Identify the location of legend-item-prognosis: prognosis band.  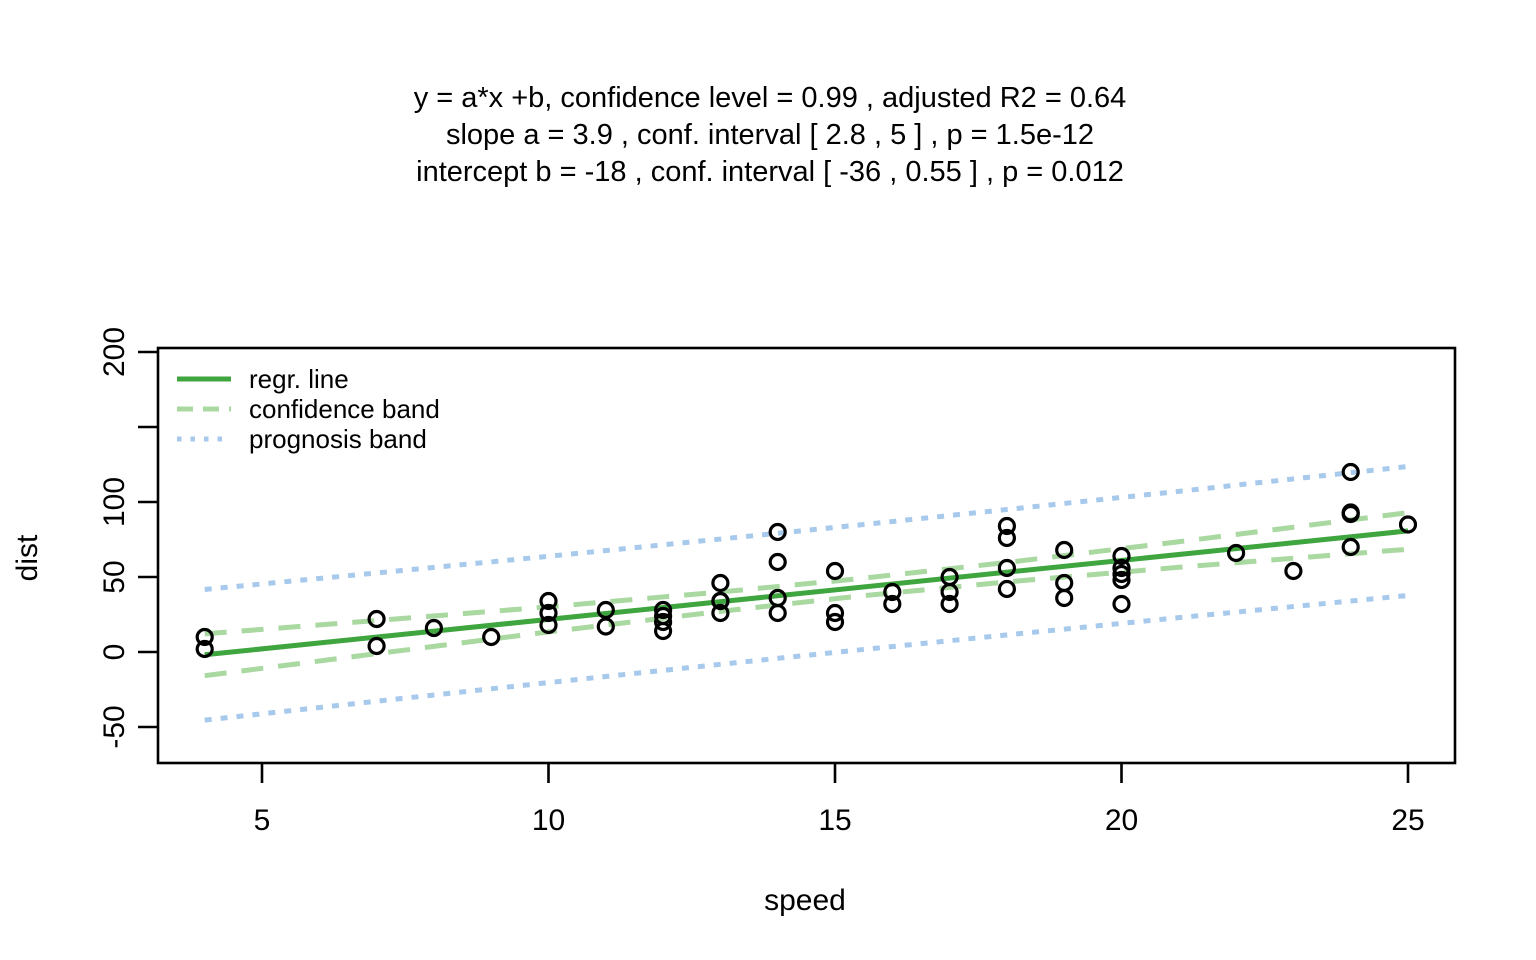
(308, 439).